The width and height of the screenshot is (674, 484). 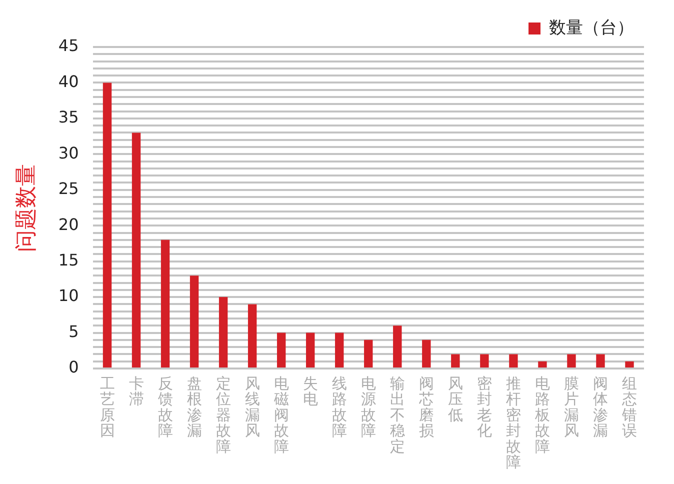 I want to click on x-tick-label: 反馈故障, so click(x=164, y=407).